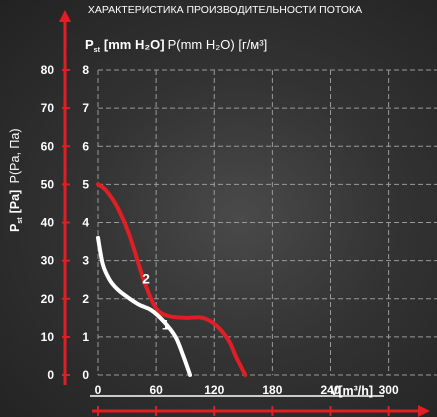 This screenshot has width=437, height=417. I want to click on x-tick-label: 240, so click(330, 390).